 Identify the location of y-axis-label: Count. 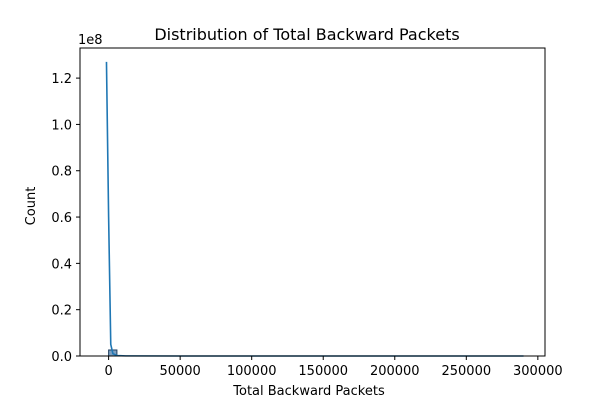
(31, 206).